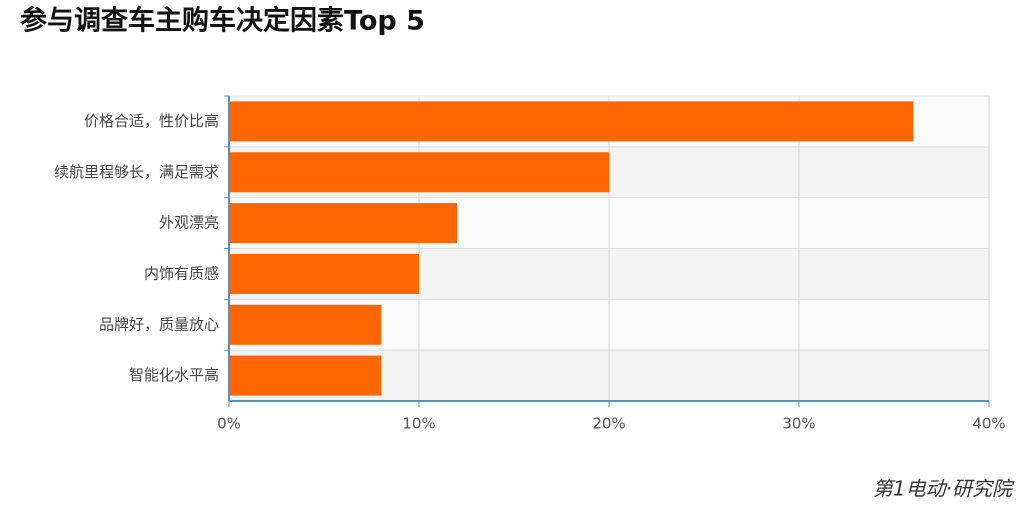  I want to click on brand-logo: 第1电动·研究院, so click(944, 489).